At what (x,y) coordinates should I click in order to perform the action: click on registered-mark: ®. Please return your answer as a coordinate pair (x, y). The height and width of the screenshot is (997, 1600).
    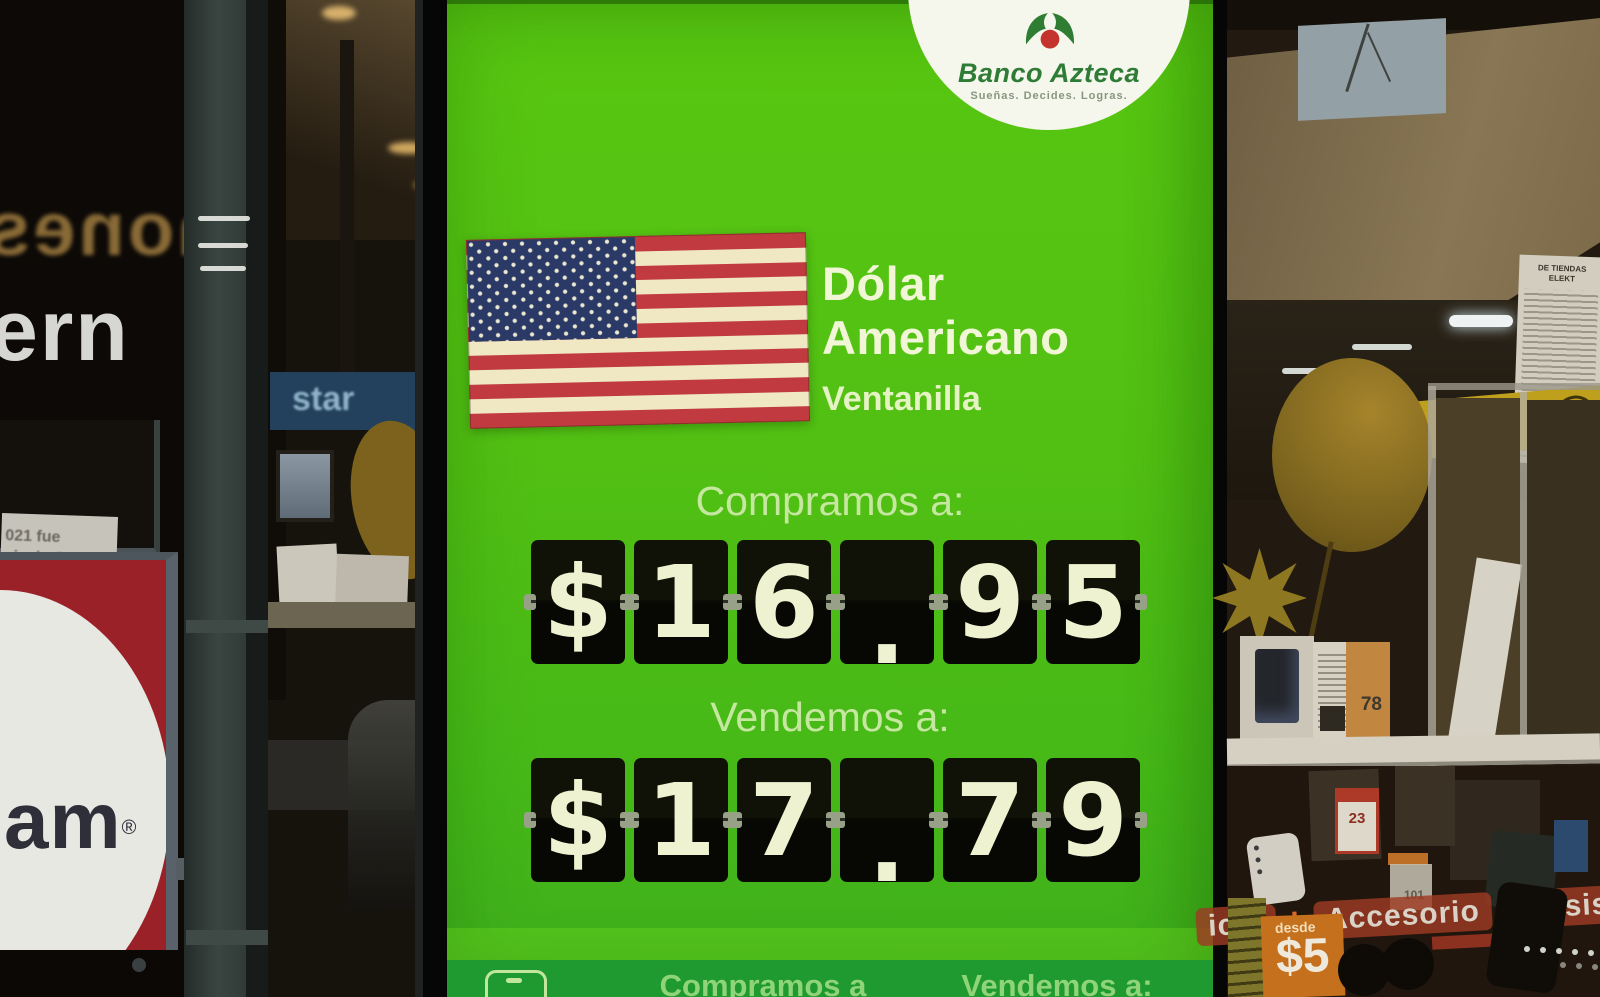
    Looking at the image, I should click on (129, 828).